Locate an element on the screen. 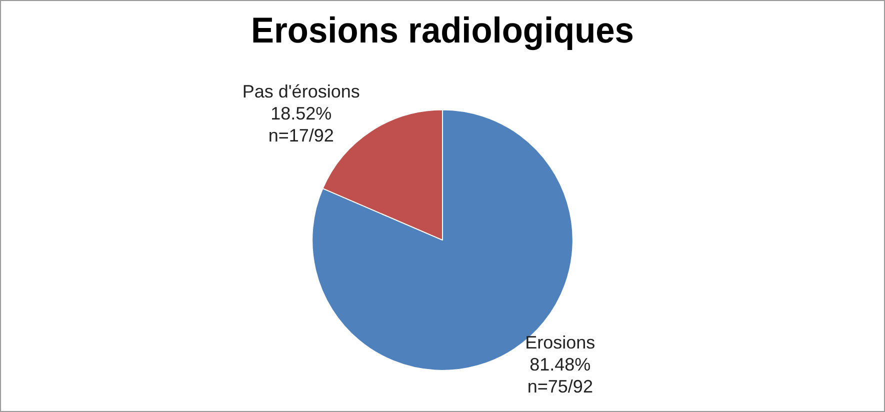  chart-title: Erosions radiologiques is located at coordinates (442, 30).